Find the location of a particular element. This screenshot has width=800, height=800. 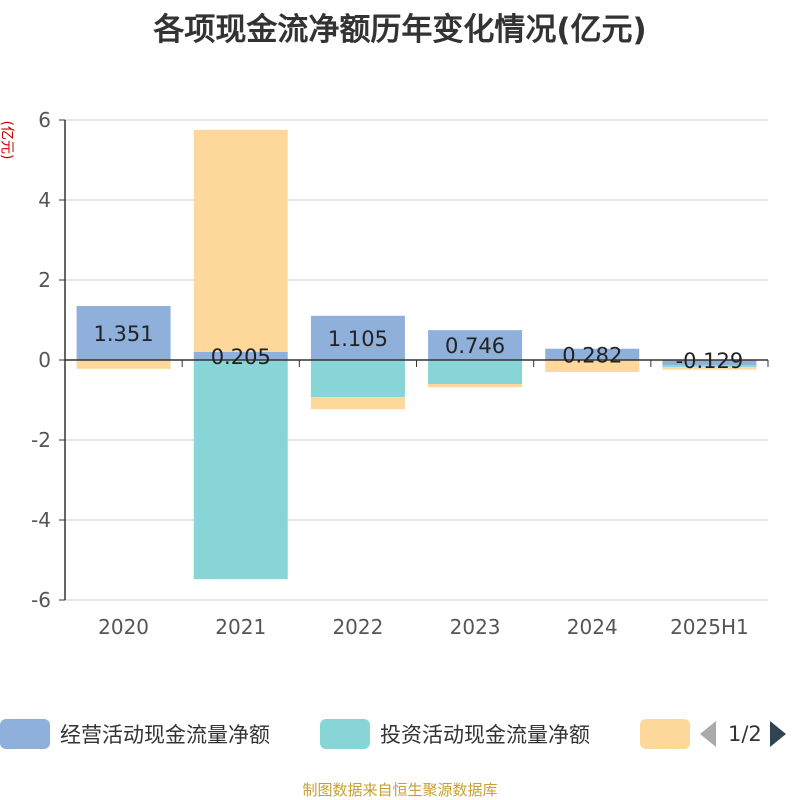

legend-label-investing: 投资活动现金流量净额 is located at coordinates (485, 735).